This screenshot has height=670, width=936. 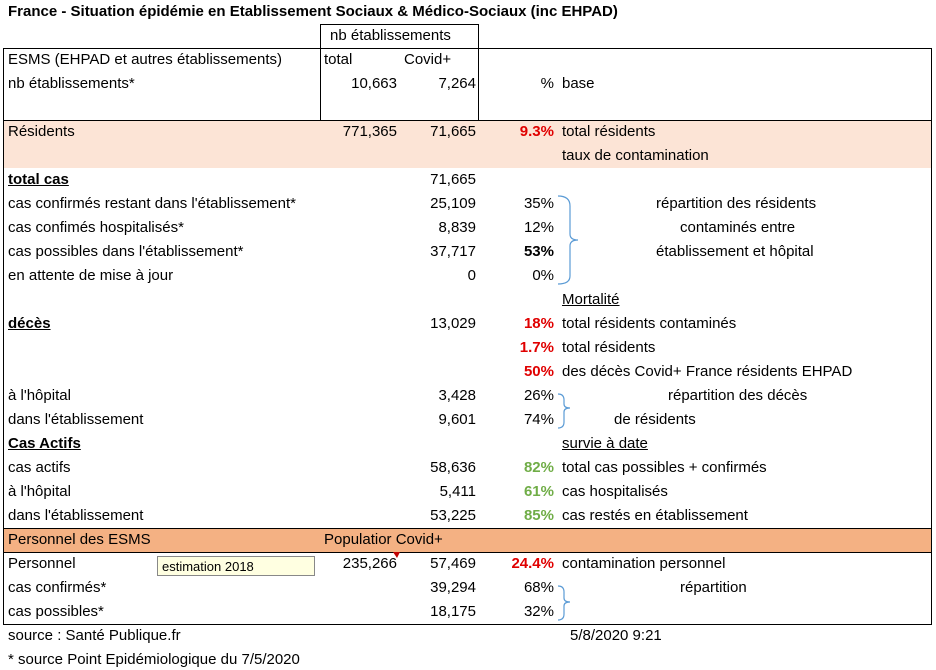 I want to click on covid-cell: 0, so click(x=471, y=275).